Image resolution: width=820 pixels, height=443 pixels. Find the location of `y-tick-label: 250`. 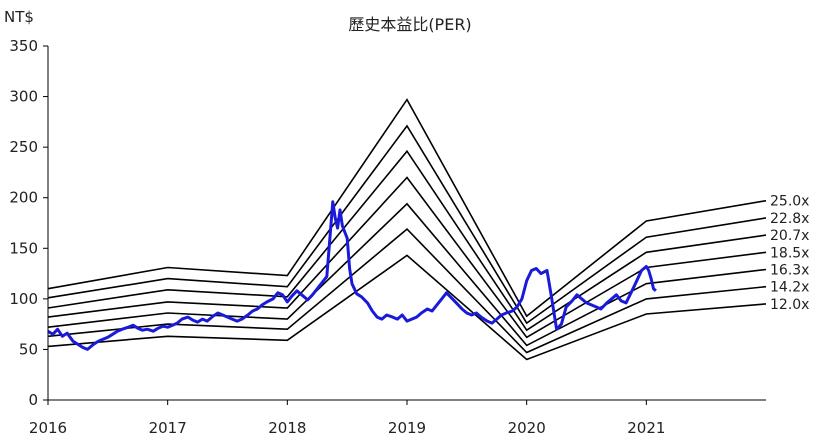

y-tick-label: 250 is located at coordinates (23, 147).